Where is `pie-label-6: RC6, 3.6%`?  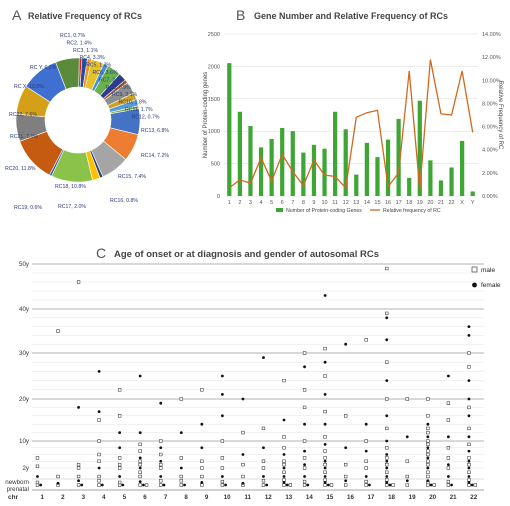 pie-label-6: RC6, 3.6% is located at coordinates (105, 73).